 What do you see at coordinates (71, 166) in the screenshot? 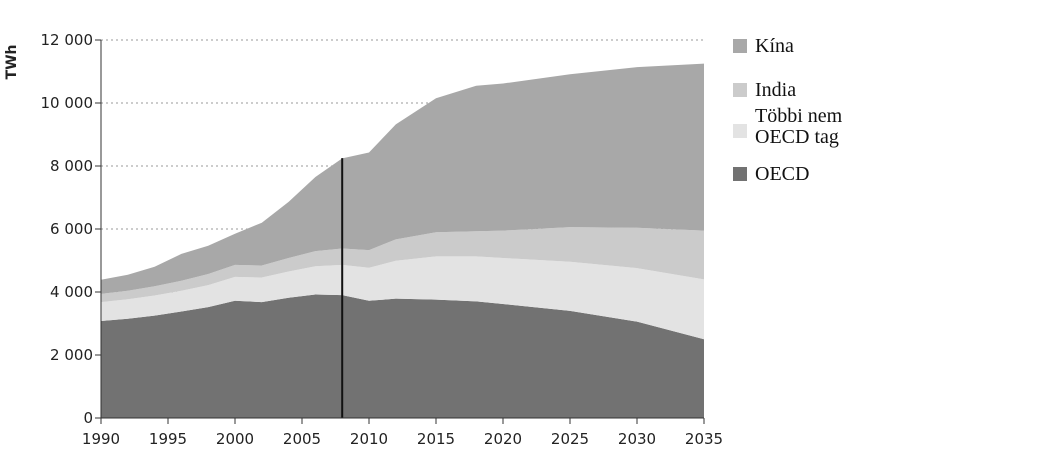
I see `y-tick-label: 8 000` at bounding box center [71, 166].